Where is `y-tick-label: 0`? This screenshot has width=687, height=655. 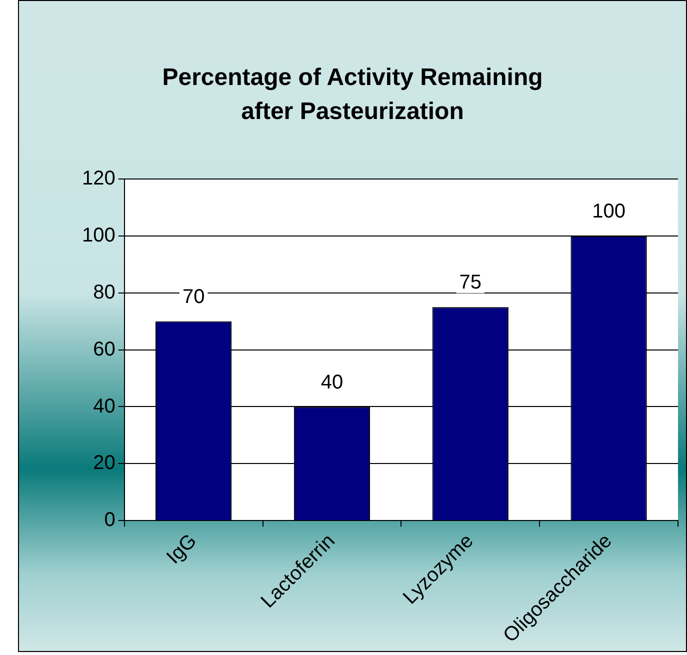
y-tick-label: 0 is located at coordinates (110, 520).